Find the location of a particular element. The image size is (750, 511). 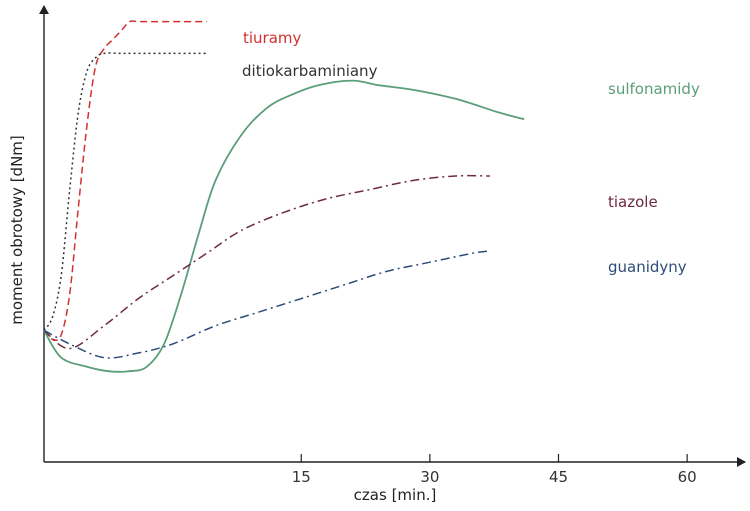

y-axis-title: moment obrotowy [dNm] is located at coordinates (17, 230).